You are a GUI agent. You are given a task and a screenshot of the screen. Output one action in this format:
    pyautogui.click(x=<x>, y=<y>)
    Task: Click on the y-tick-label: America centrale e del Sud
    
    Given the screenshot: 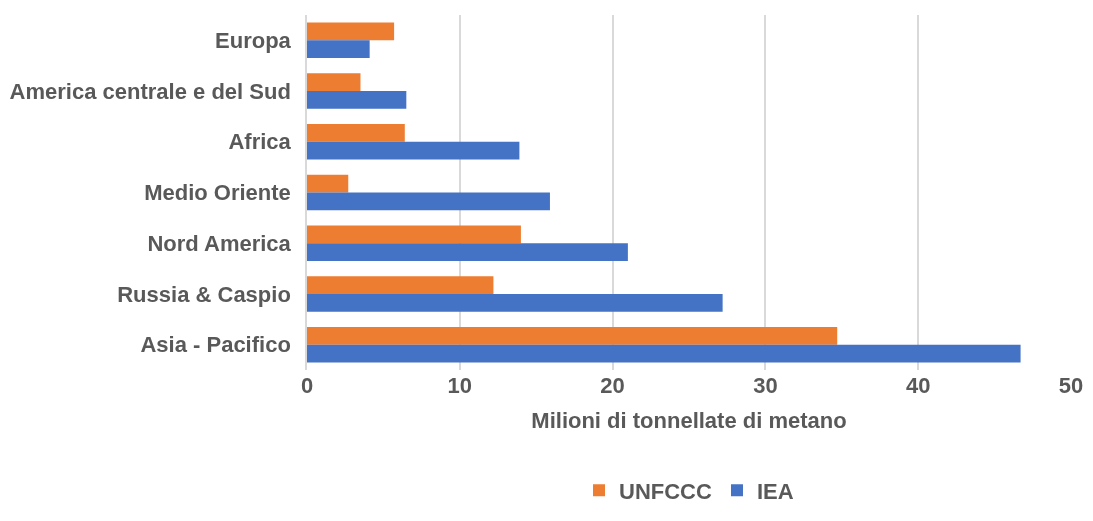 What is the action you would take?
    pyautogui.click(x=150, y=91)
    